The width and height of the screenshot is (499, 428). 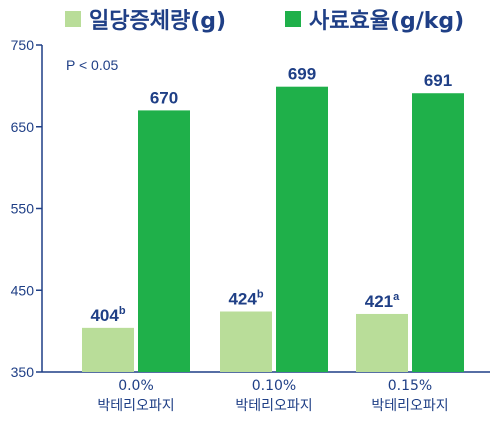 What do you see at coordinates (274, 386) in the screenshot?
I see `x-tick-label-2: 0.10%` at bounding box center [274, 386].